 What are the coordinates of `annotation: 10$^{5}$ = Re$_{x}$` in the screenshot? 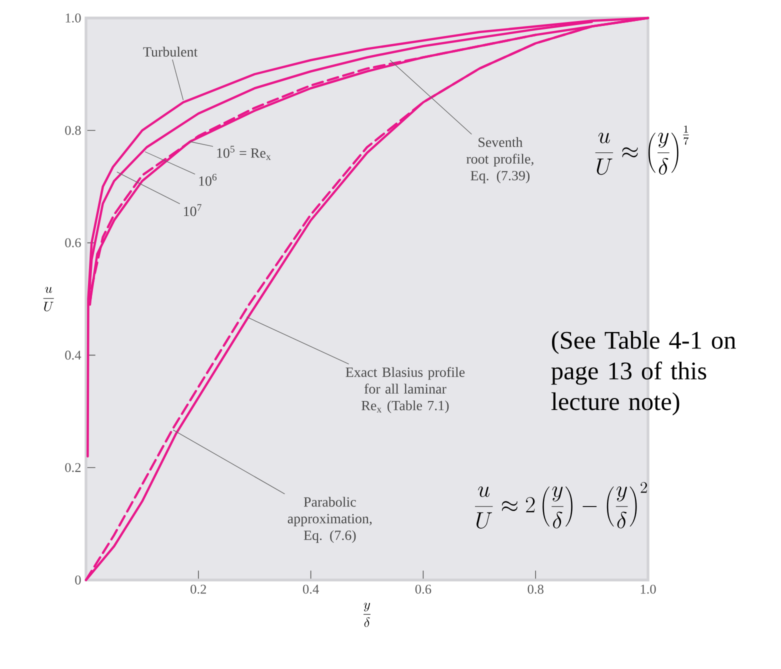 It's located at (244, 153).